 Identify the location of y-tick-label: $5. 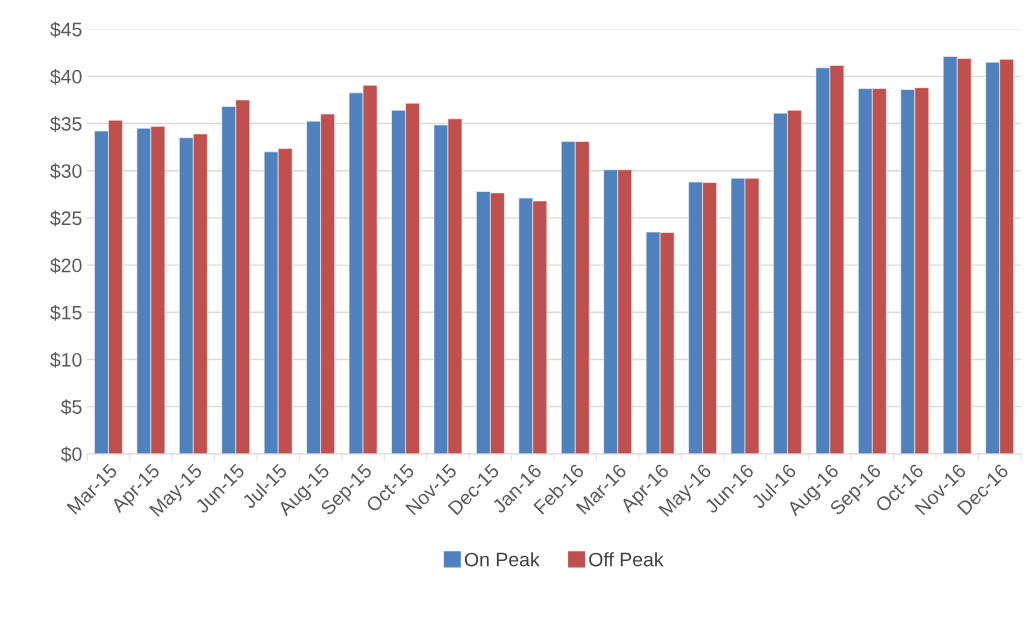
(71, 407).